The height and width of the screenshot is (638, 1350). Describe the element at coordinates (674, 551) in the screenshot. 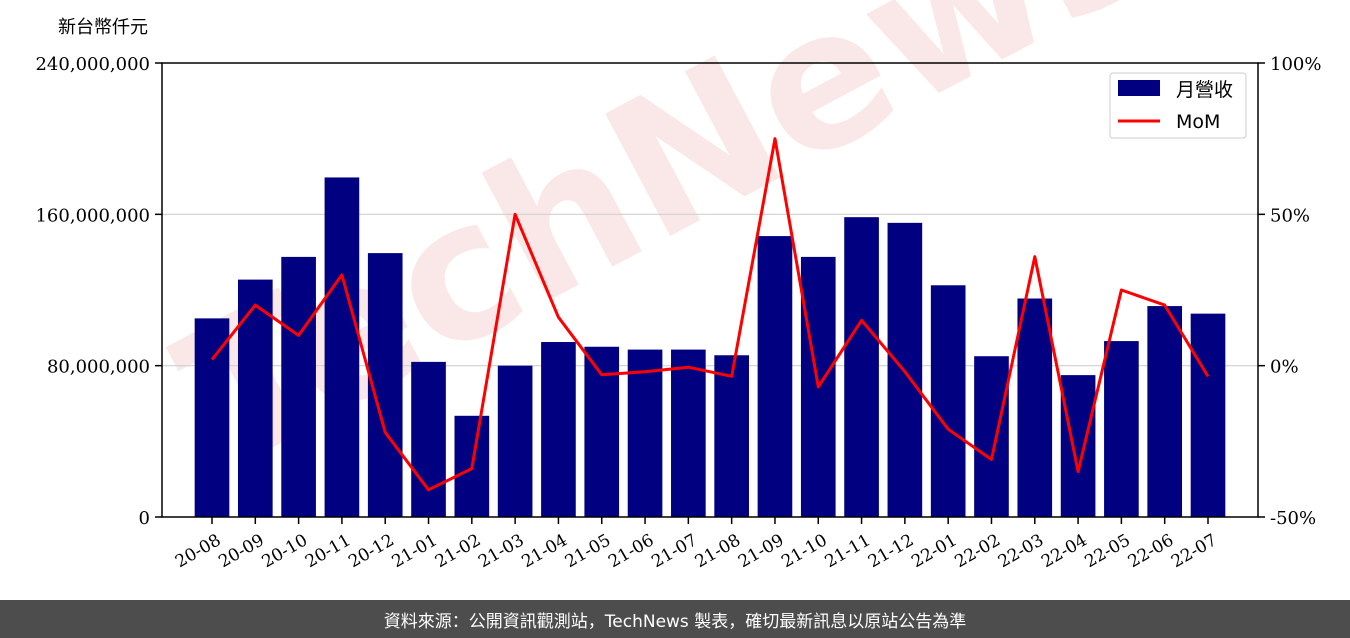

I see `x-tick-label: 21-07` at that location.